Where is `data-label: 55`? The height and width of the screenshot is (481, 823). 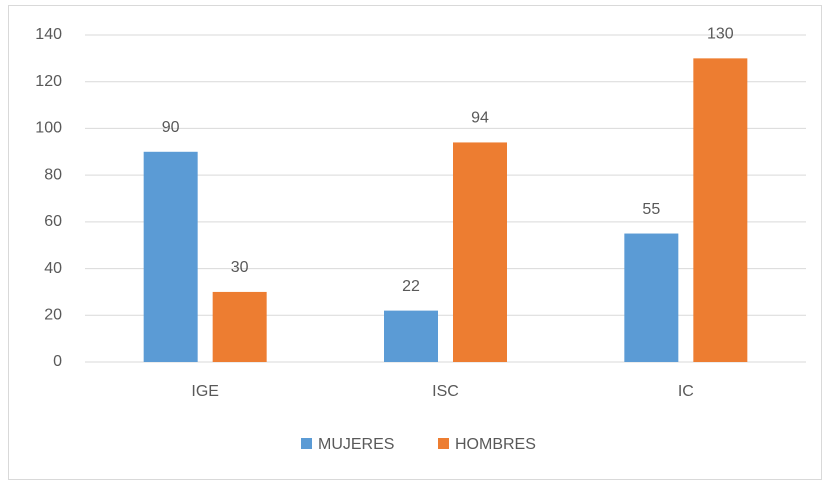
data-label: 55 is located at coordinates (651, 209).